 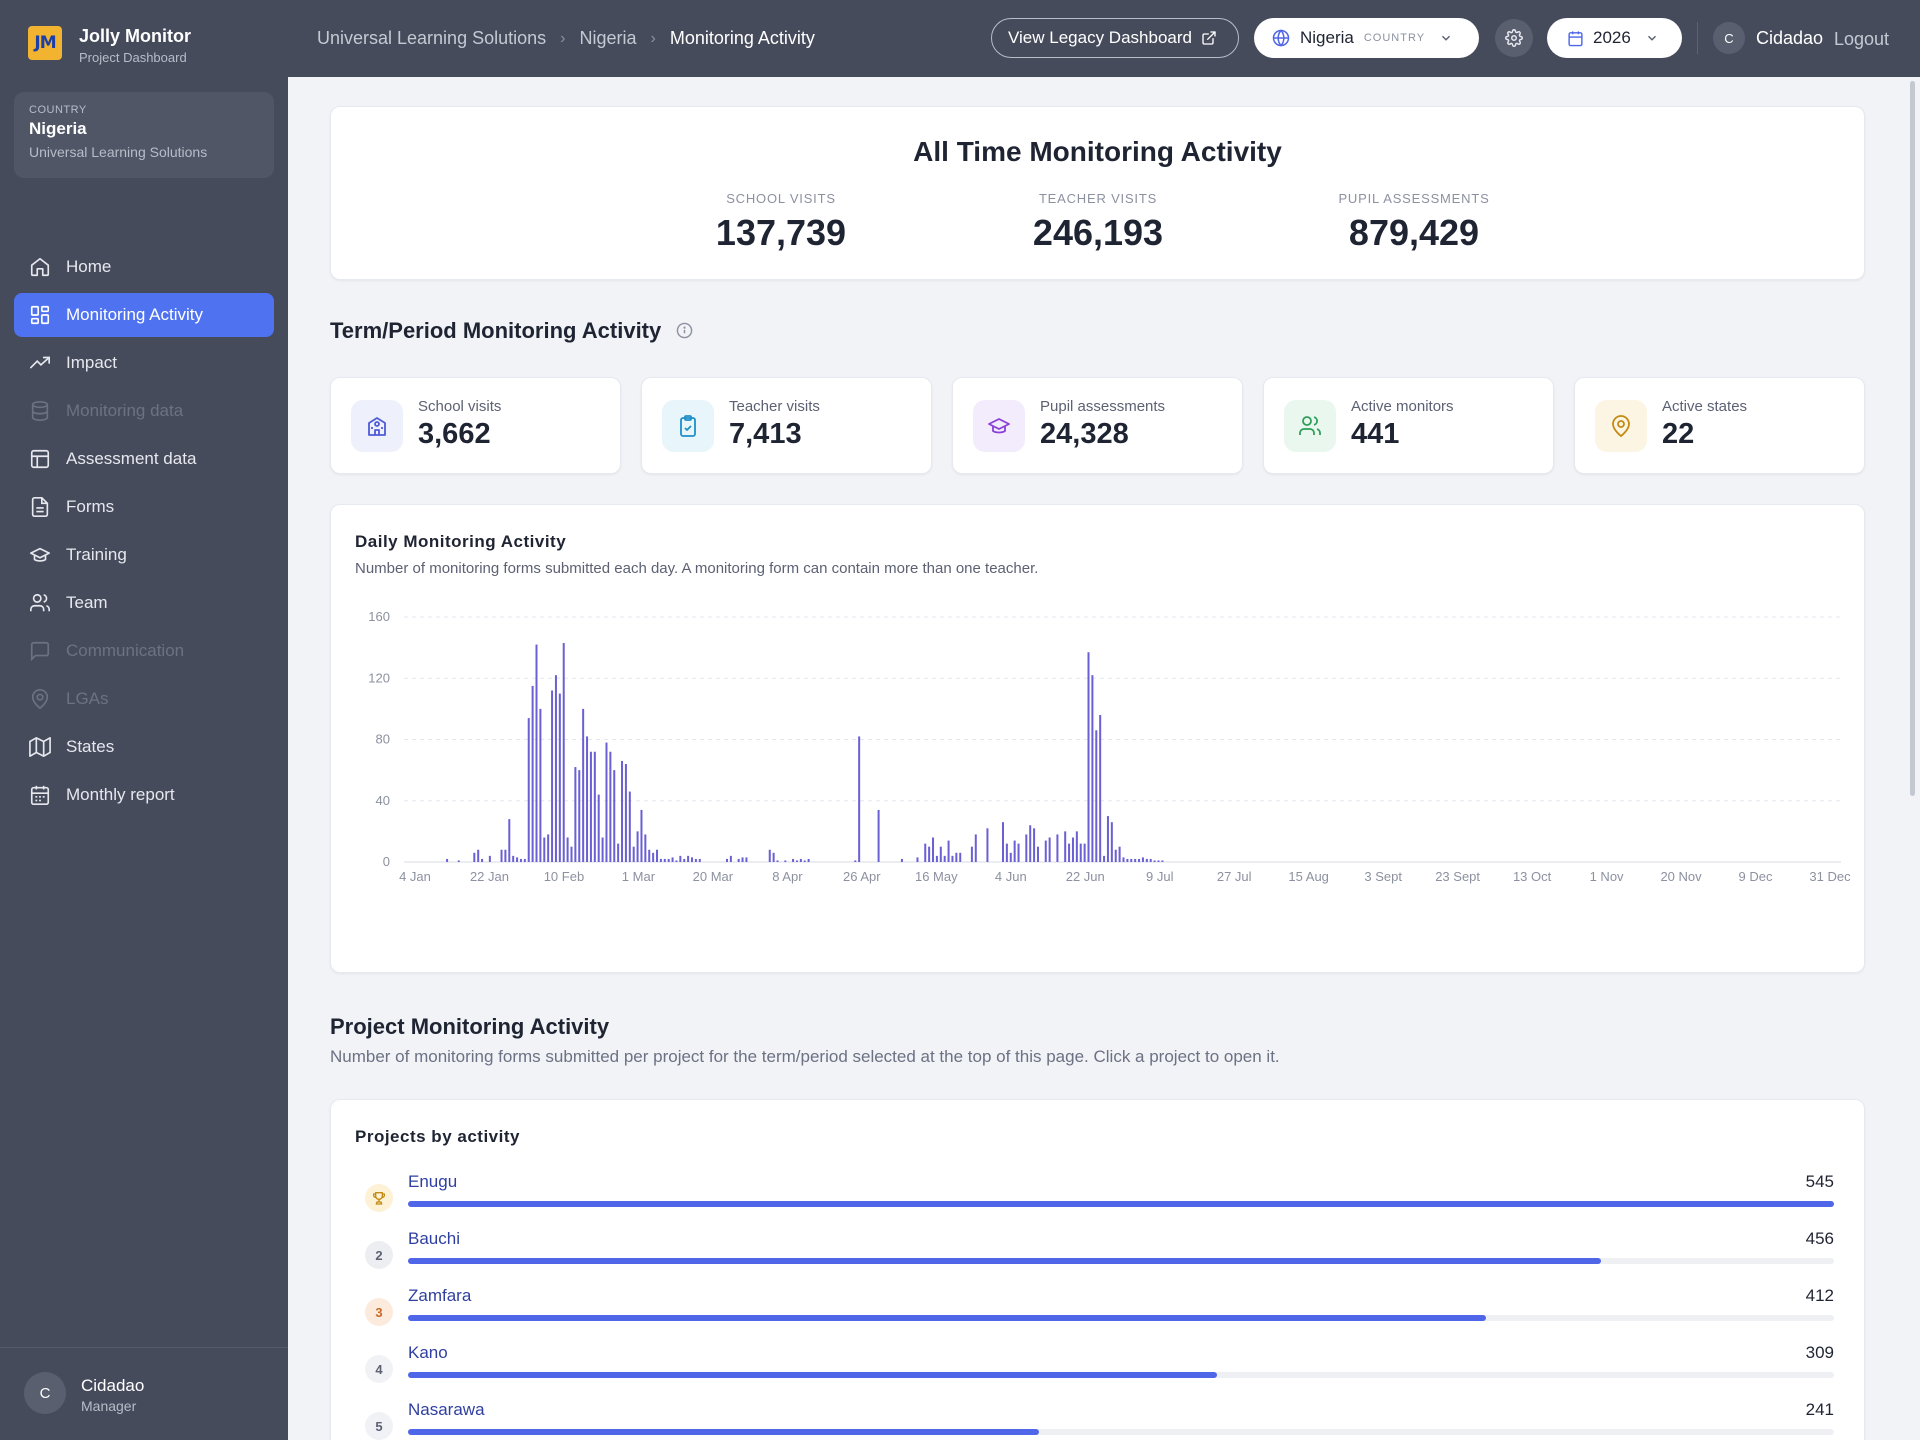 I want to click on sidebar-item-home: Home, so click(x=144, y=267).